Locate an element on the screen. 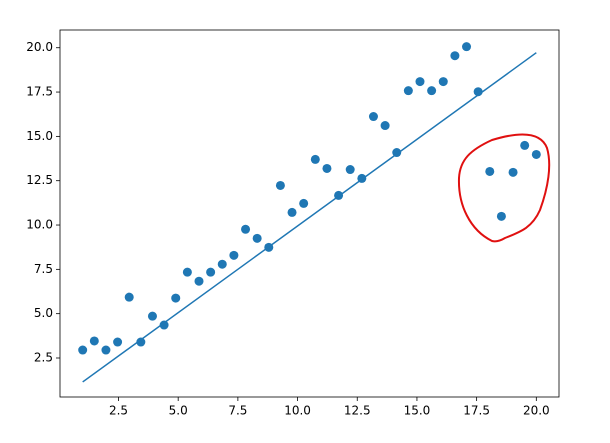  y-tick-label: 20.0 is located at coordinates (39, 47).